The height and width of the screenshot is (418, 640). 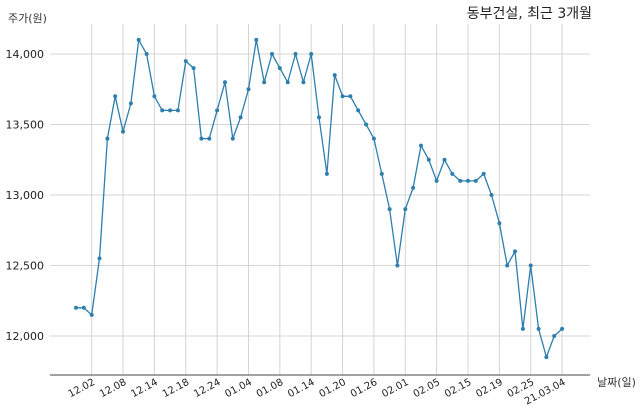 I want to click on x-tick-label: 12.02, so click(x=82, y=388).